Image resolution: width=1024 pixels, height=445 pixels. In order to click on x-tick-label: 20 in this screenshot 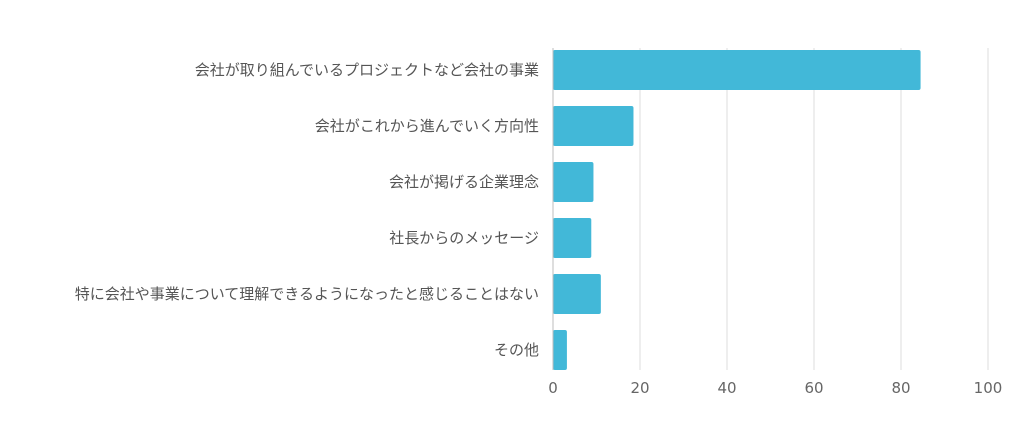, I will do `click(639, 388)`.